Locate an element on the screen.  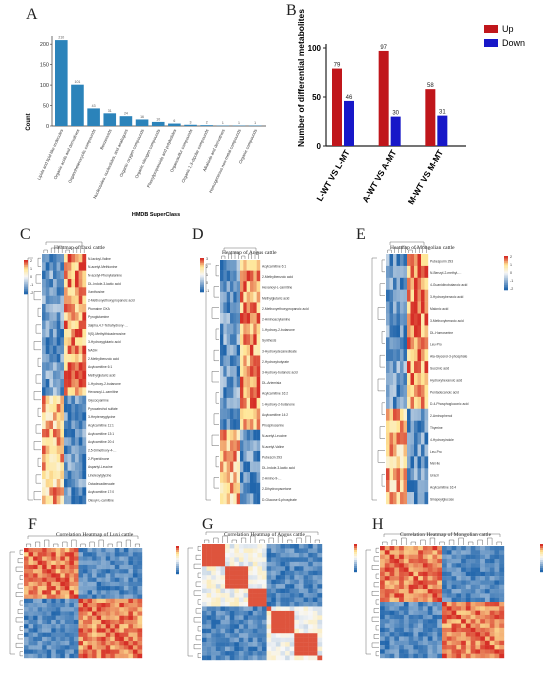
c-col-dendrogram is located at coordinates (75, 250).